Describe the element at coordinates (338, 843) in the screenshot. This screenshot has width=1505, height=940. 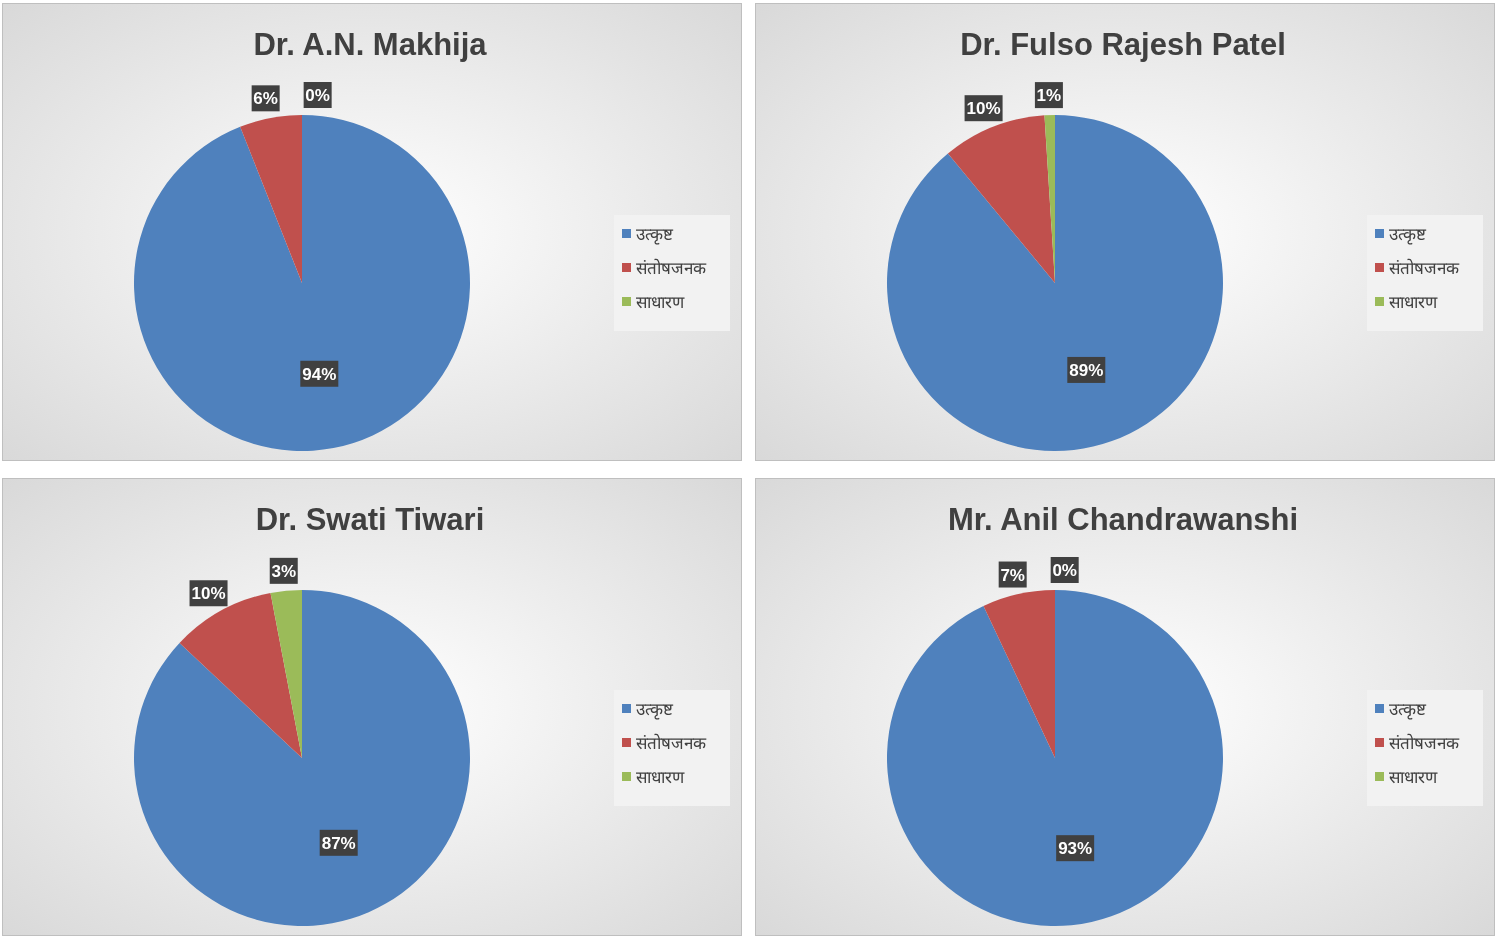
I see `data-label: 87%` at that location.